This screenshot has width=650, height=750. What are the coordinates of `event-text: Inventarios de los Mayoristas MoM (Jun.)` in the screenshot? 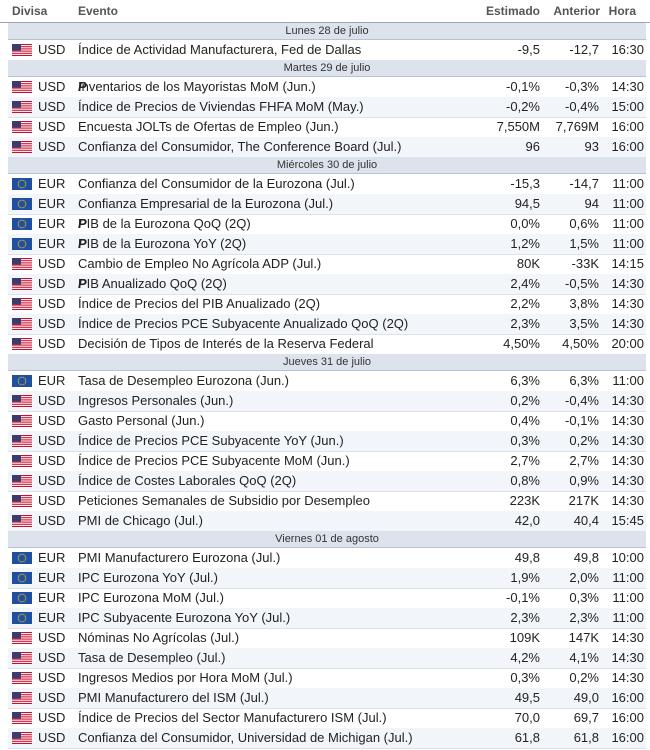 It's located at (197, 86).